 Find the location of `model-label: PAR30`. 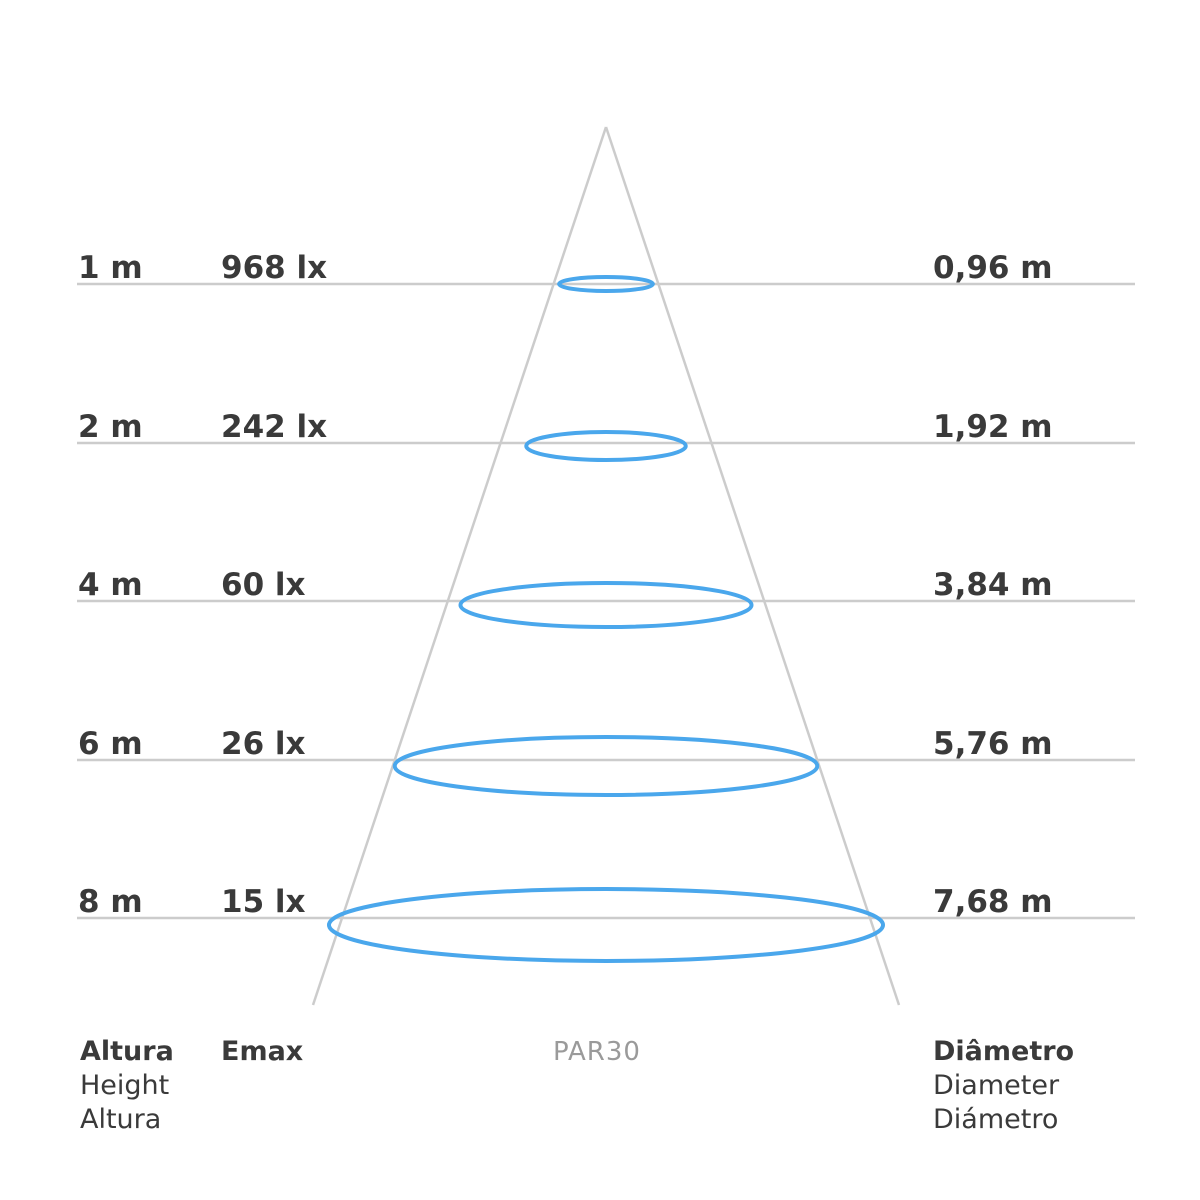

model-label: PAR30 is located at coordinates (597, 1052).